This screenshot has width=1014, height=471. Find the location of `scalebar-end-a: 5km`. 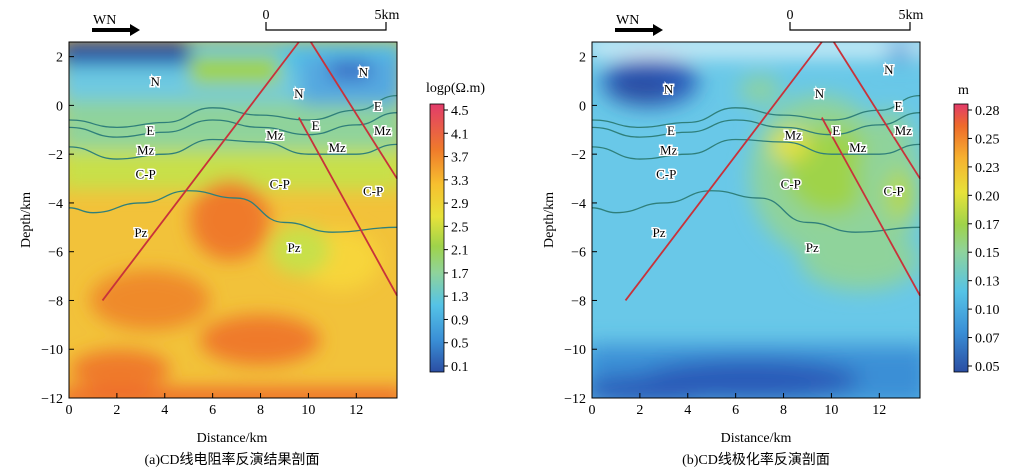

scalebar-end-a: 5km is located at coordinates (387, 15).